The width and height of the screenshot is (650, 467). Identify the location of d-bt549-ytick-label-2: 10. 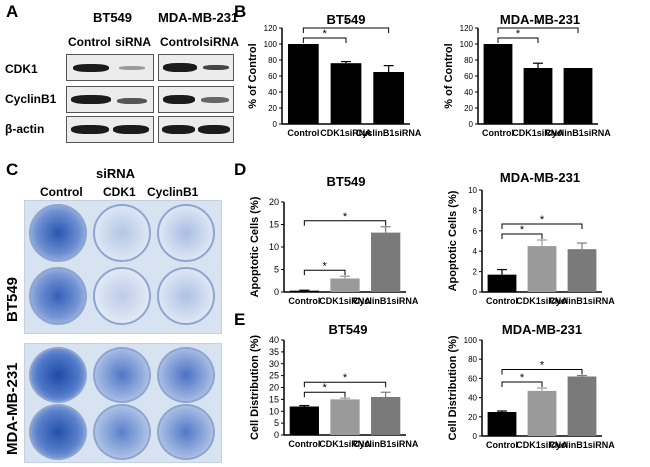
(274, 247).